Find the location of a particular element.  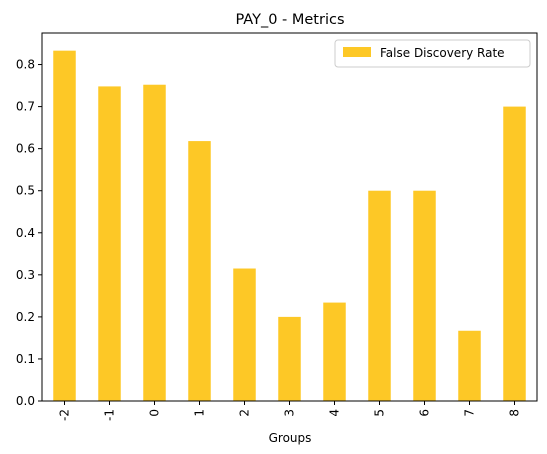

y-tick-label: 0.0 is located at coordinates (25, 401).